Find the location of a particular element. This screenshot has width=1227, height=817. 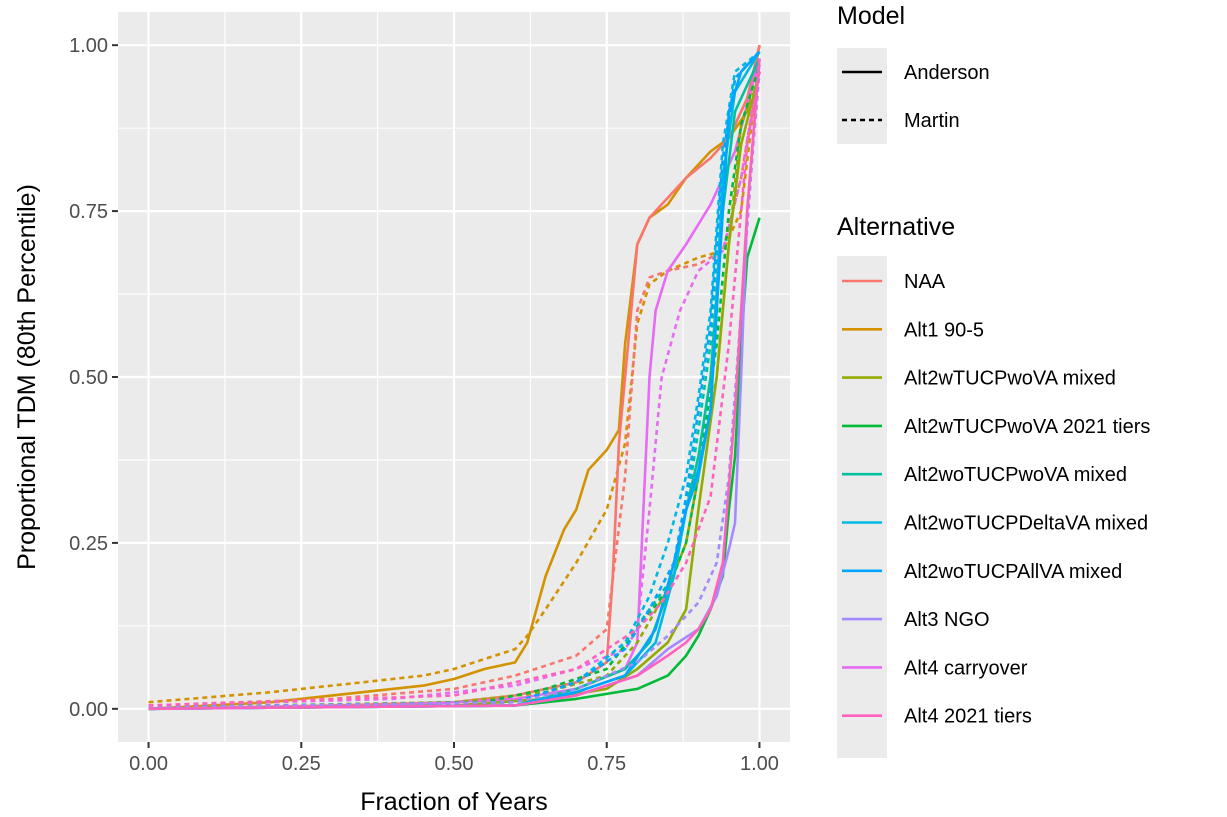

legend-alt-label-alt2wtucpwova-2021-tiers: Alt2wTUCPwoVA 2021 tiers is located at coordinates (1027, 427).